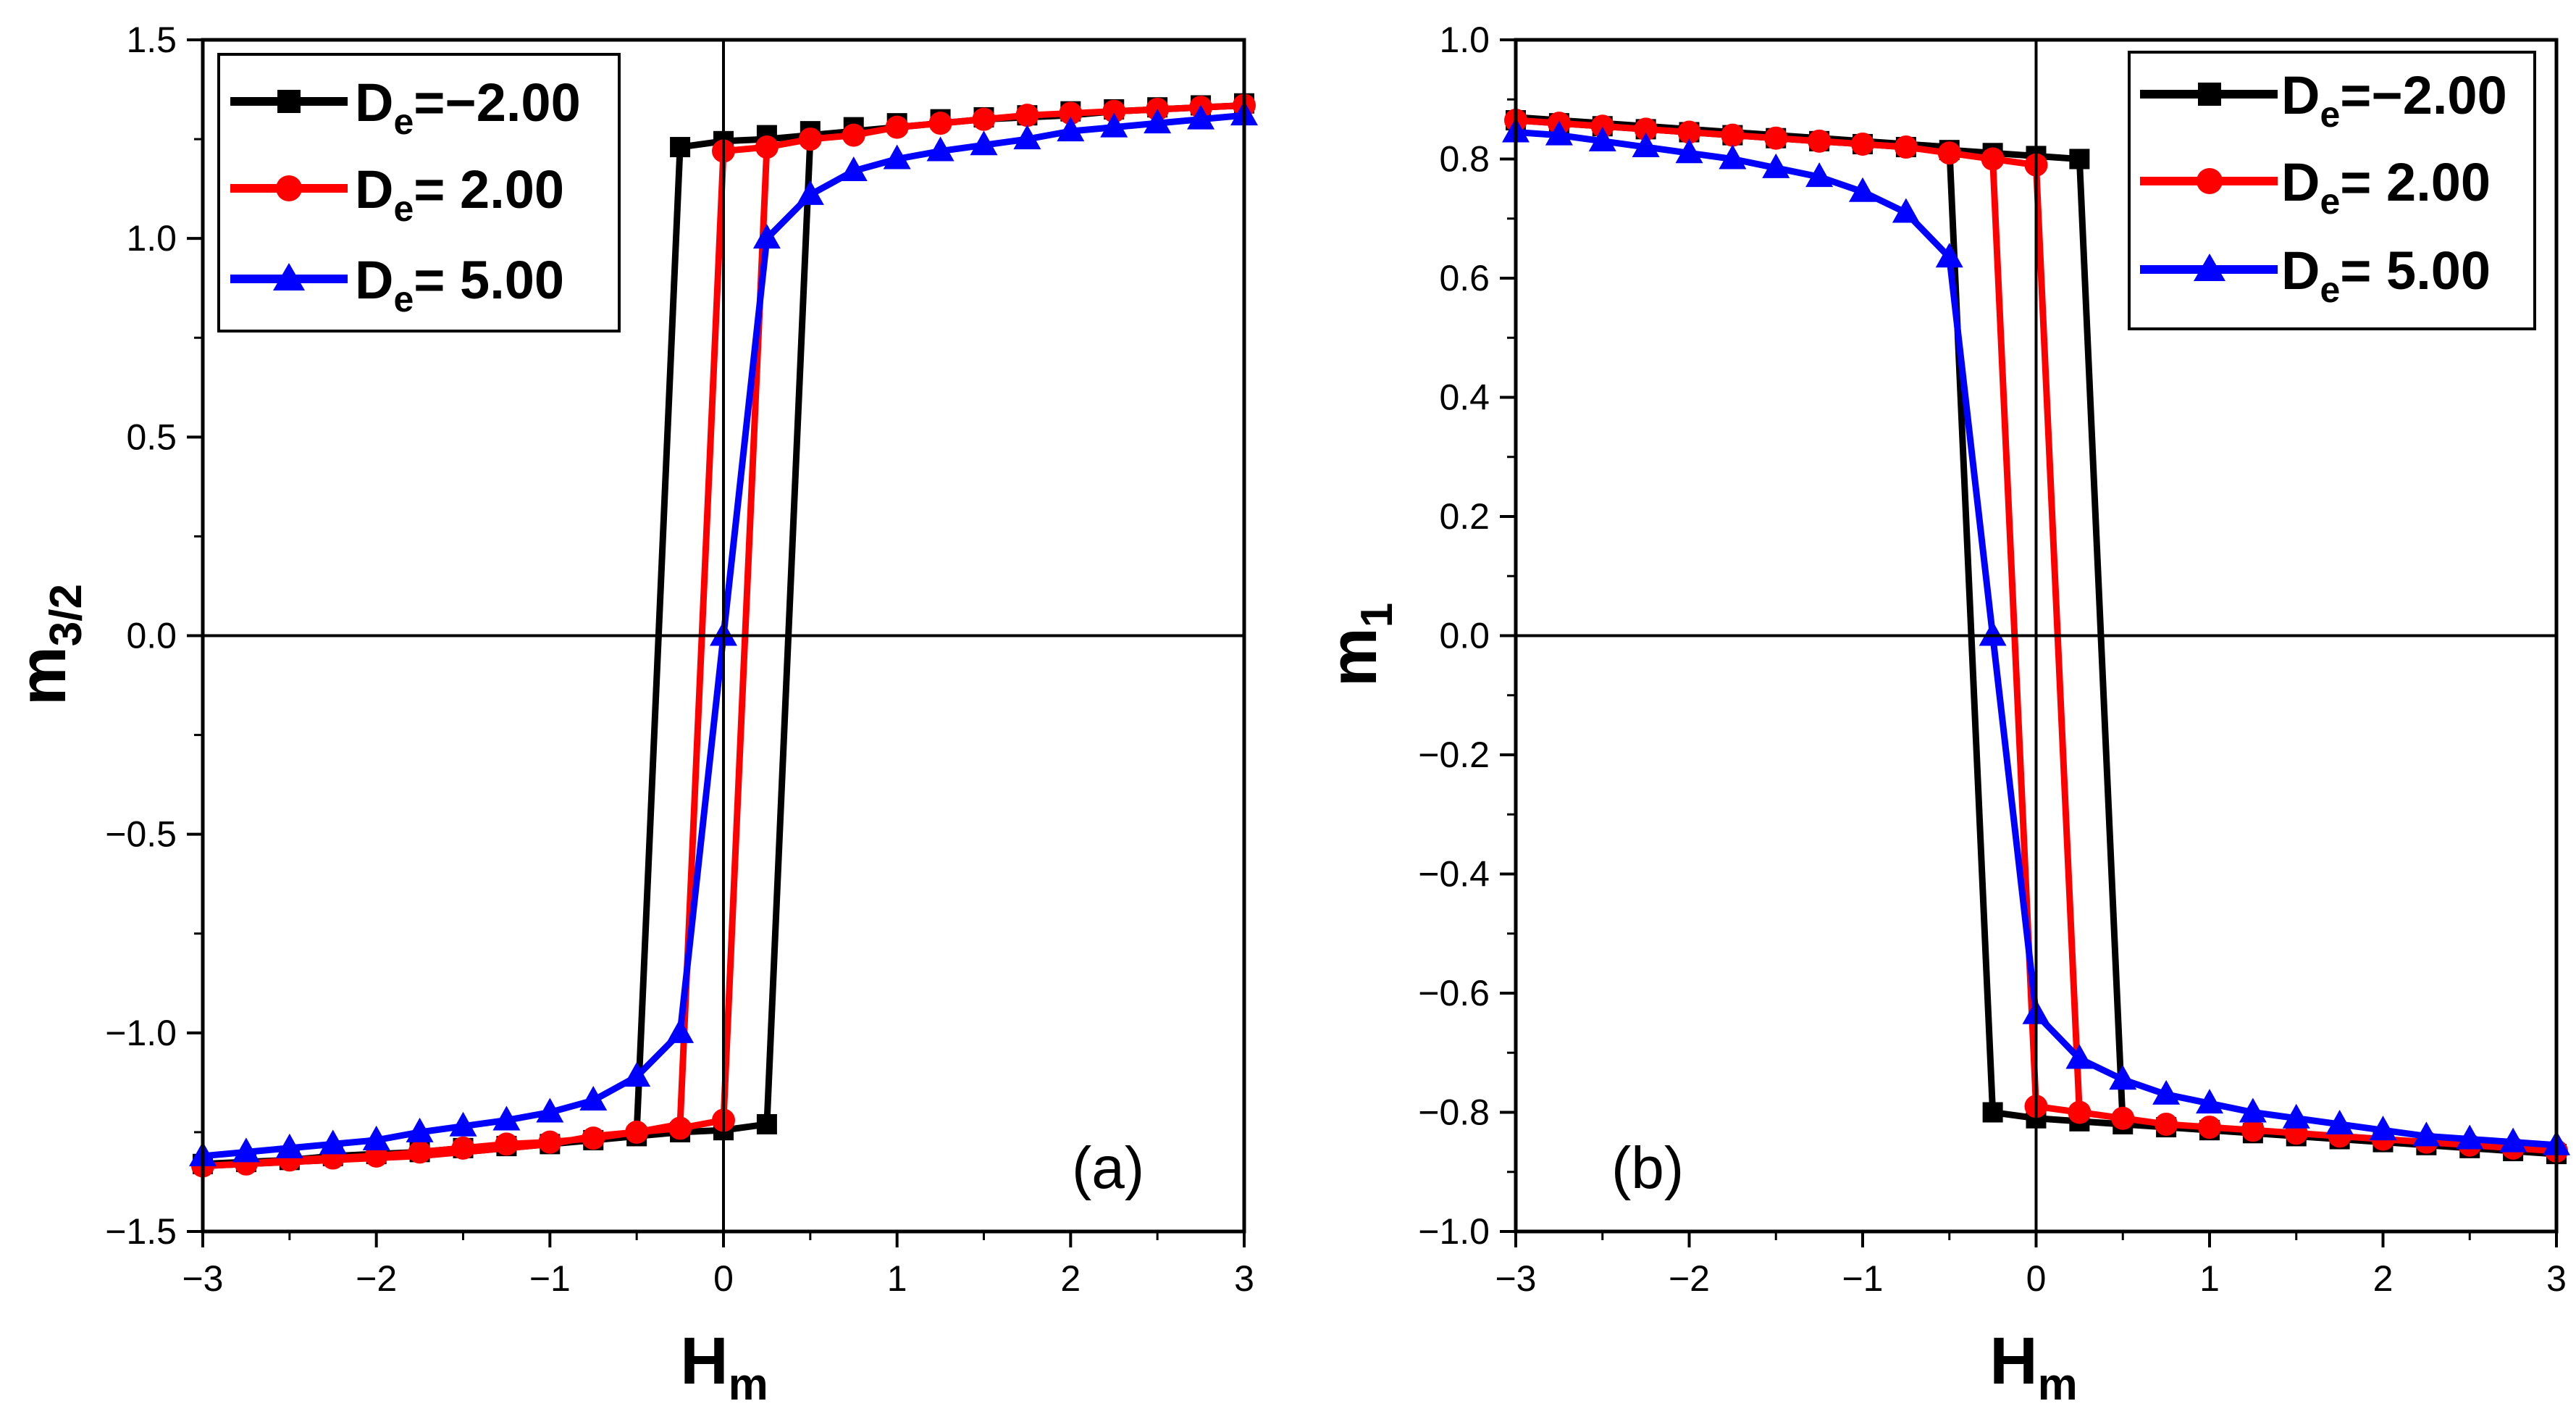 Image resolution: width=2576 pixels, height=1422 pixels. What do you see at coordinates (2386, 275) in the screenshot?
I see `svg-text: De= 5.00` at bounding box center [2386, 275].